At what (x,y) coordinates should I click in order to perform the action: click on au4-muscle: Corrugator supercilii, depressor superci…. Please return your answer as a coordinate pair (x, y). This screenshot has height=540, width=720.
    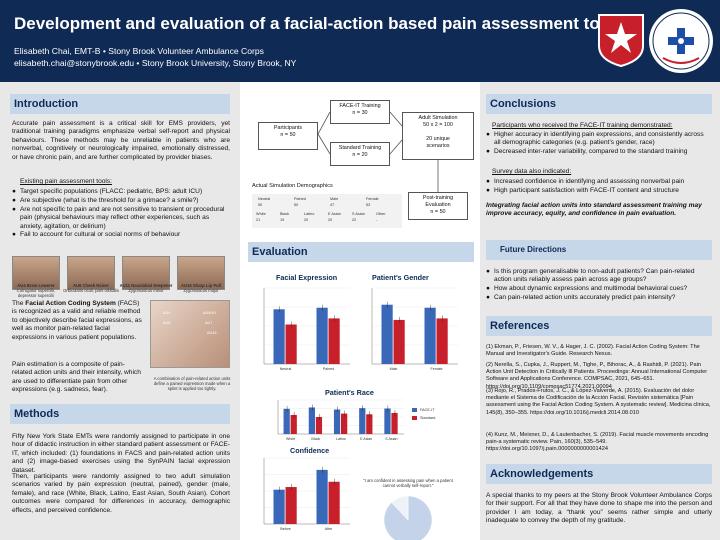
    Looking at the image, I should click on (36, 293).